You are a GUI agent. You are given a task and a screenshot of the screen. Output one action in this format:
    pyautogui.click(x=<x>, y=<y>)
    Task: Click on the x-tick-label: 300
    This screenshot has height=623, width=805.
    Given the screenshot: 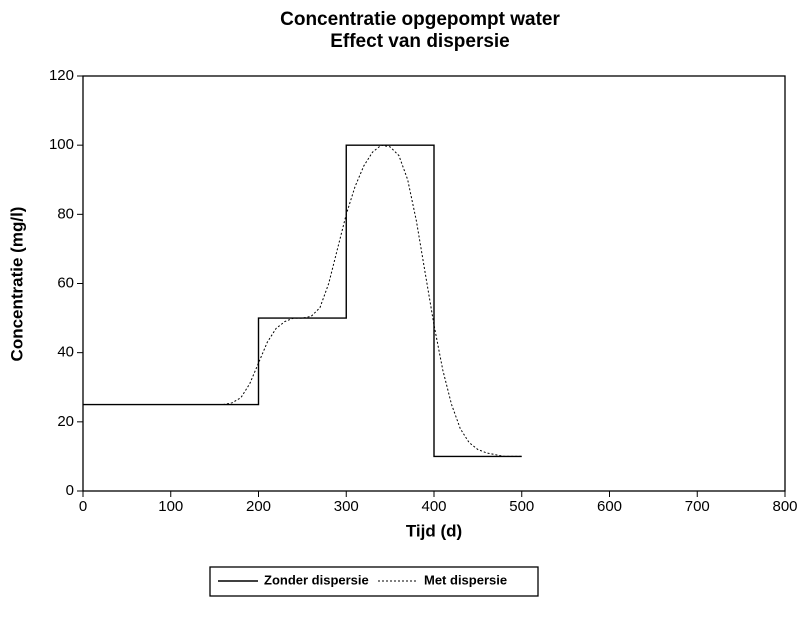 What is the action you would take?
    pyautogui.click(x=346, y=506)
    